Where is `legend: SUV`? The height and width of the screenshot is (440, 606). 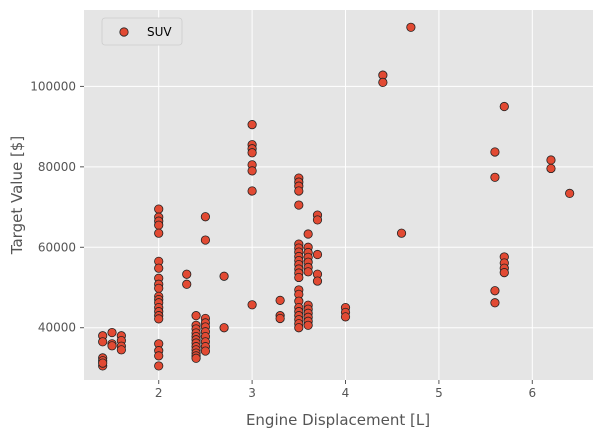 legend: SUV is located at coordinates (142, 31).